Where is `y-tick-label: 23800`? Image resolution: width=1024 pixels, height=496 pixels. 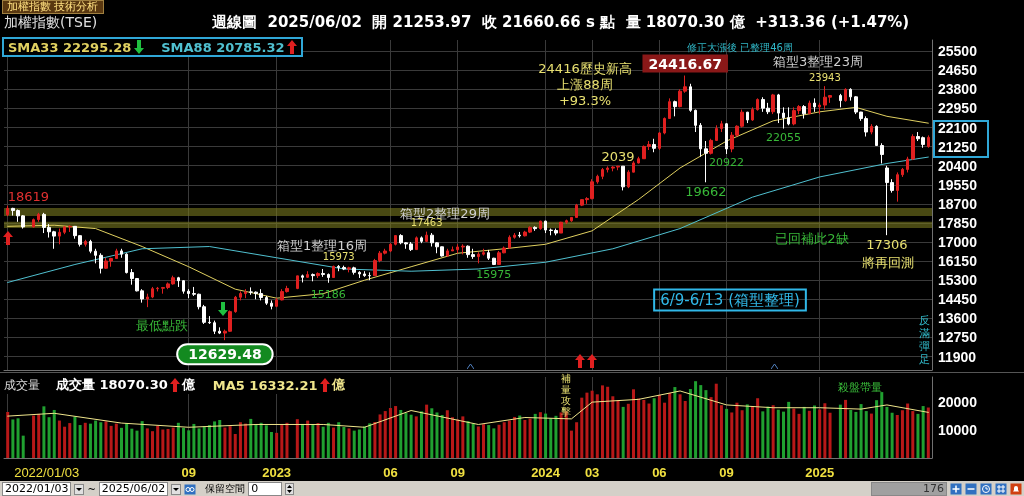 y-tick-label: 23800 is located at coordinates (958, 89).